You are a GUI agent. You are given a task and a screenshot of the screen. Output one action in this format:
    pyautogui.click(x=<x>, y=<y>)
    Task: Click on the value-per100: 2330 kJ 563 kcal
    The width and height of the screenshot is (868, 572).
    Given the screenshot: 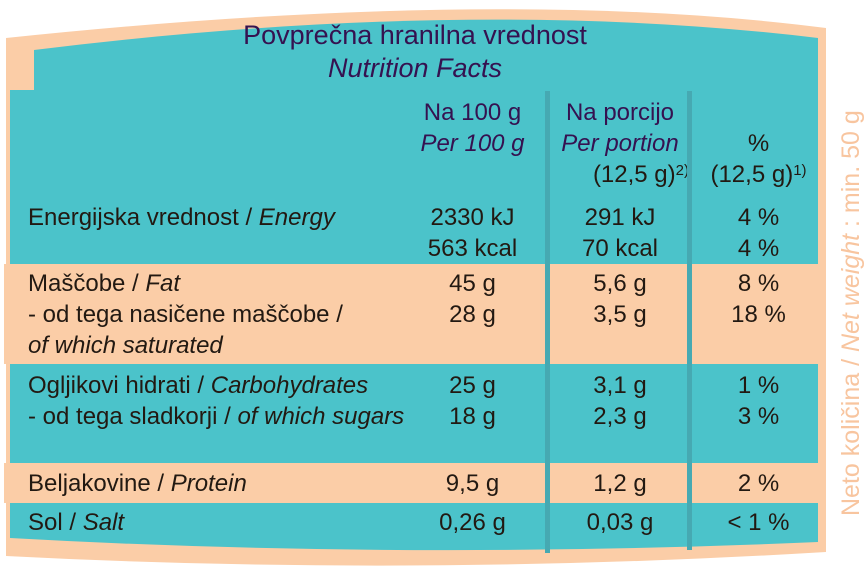 What is the action you would take?
    pyautogui.click(x=472, y=233)
    